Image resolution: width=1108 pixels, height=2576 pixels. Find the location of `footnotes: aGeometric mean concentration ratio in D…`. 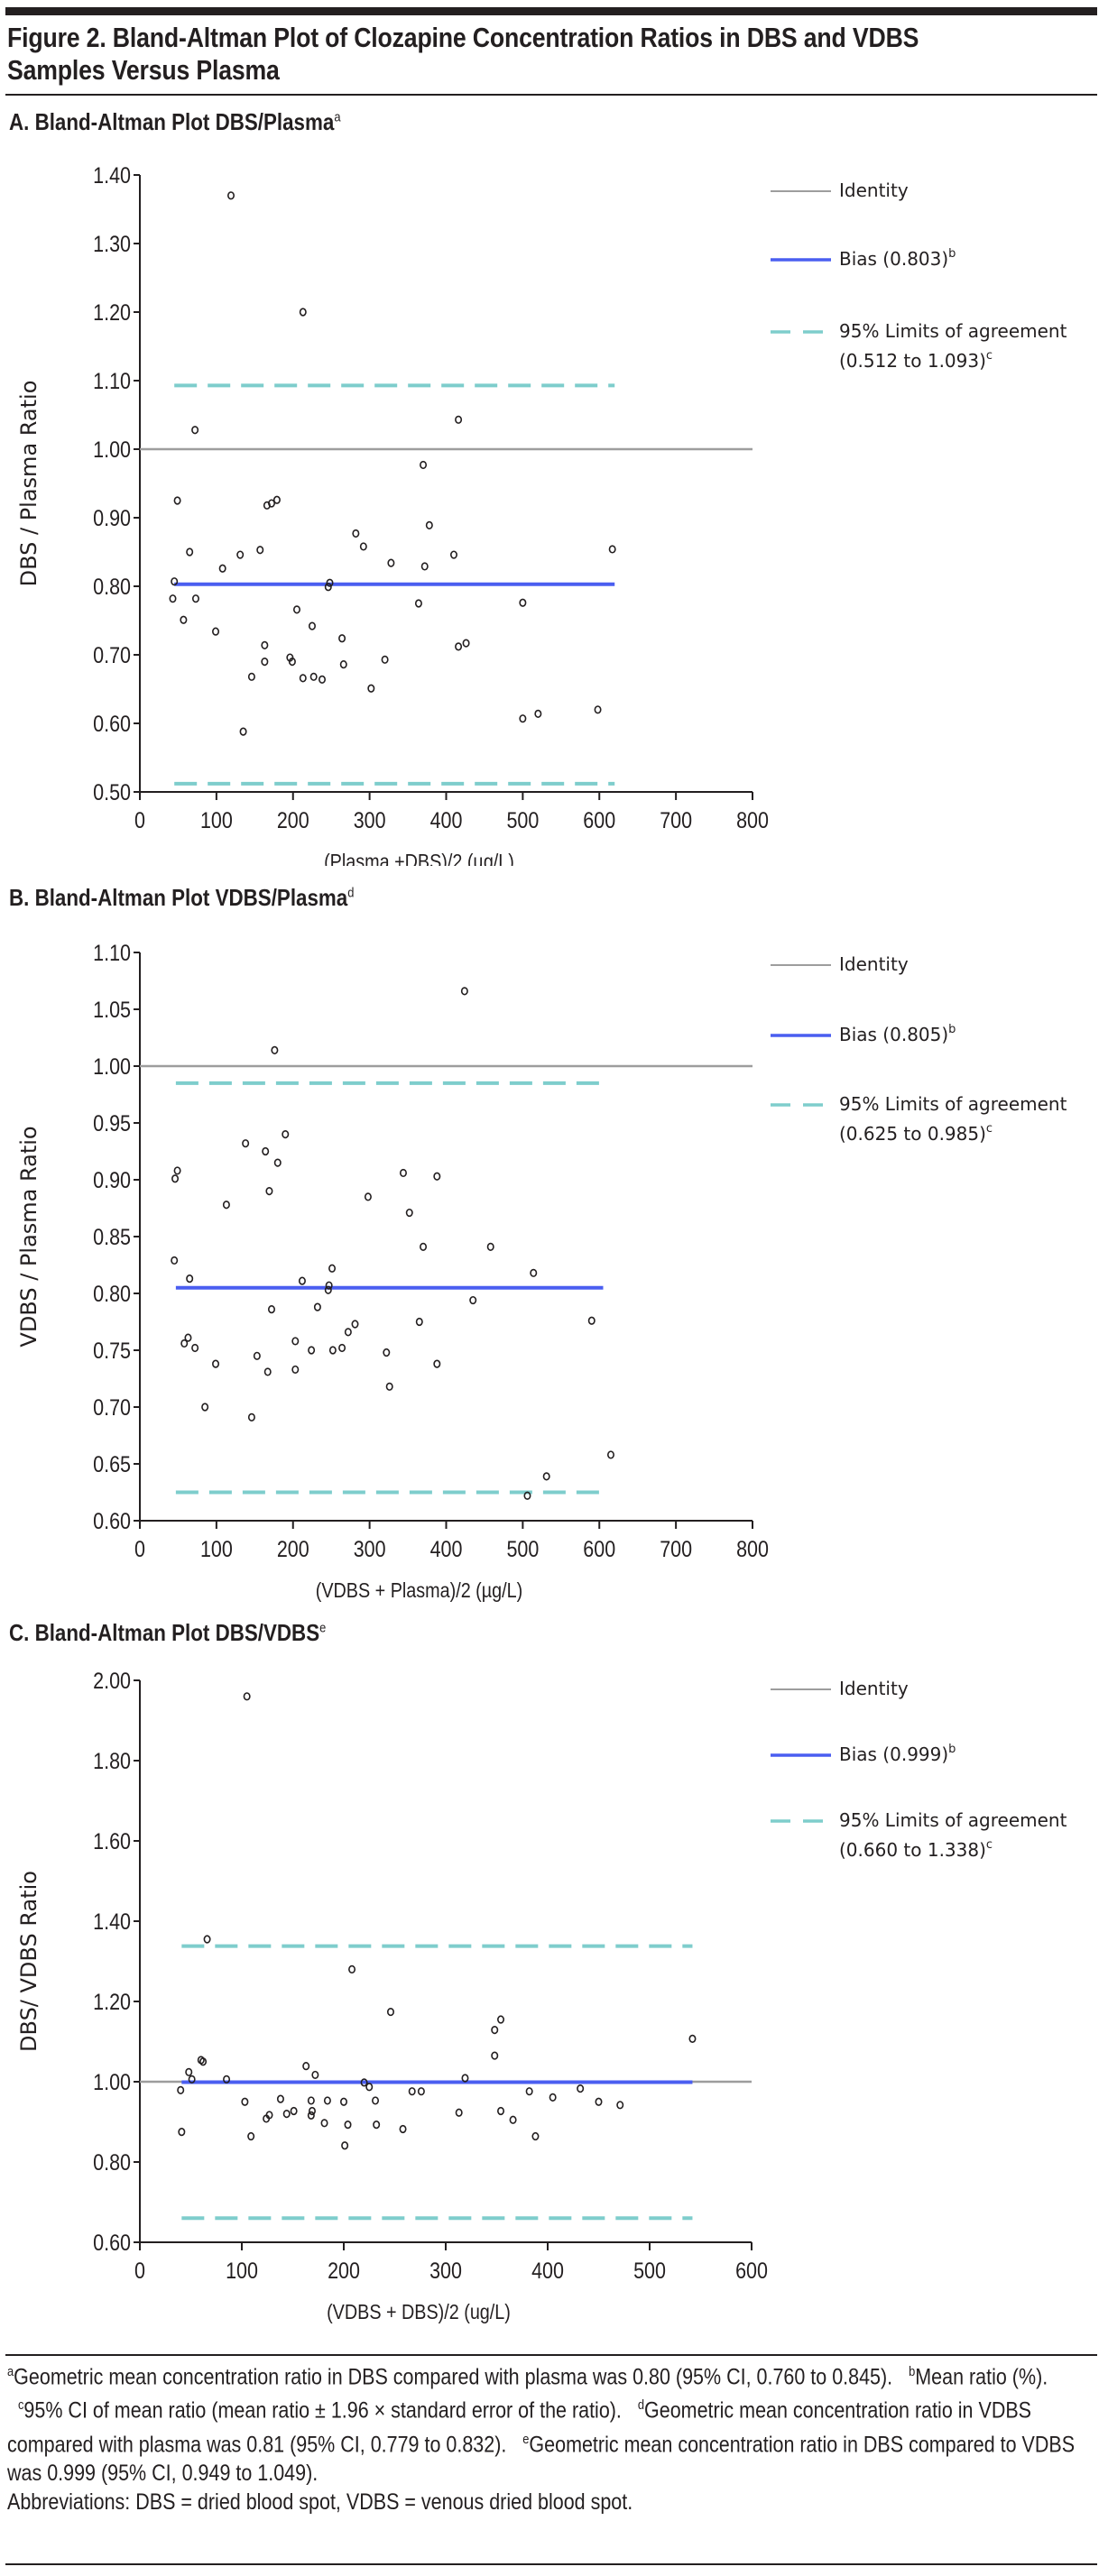

footnotes: aGeometric mean concentration ratio in D… is located at coordinates (550, 2437).